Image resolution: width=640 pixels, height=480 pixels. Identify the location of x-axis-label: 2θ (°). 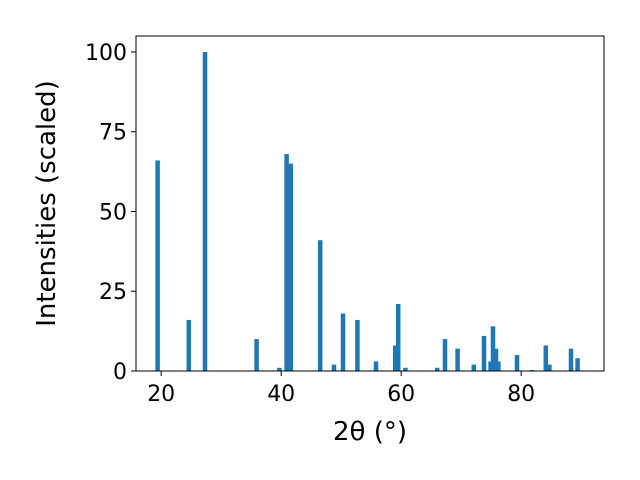
(370, 432).